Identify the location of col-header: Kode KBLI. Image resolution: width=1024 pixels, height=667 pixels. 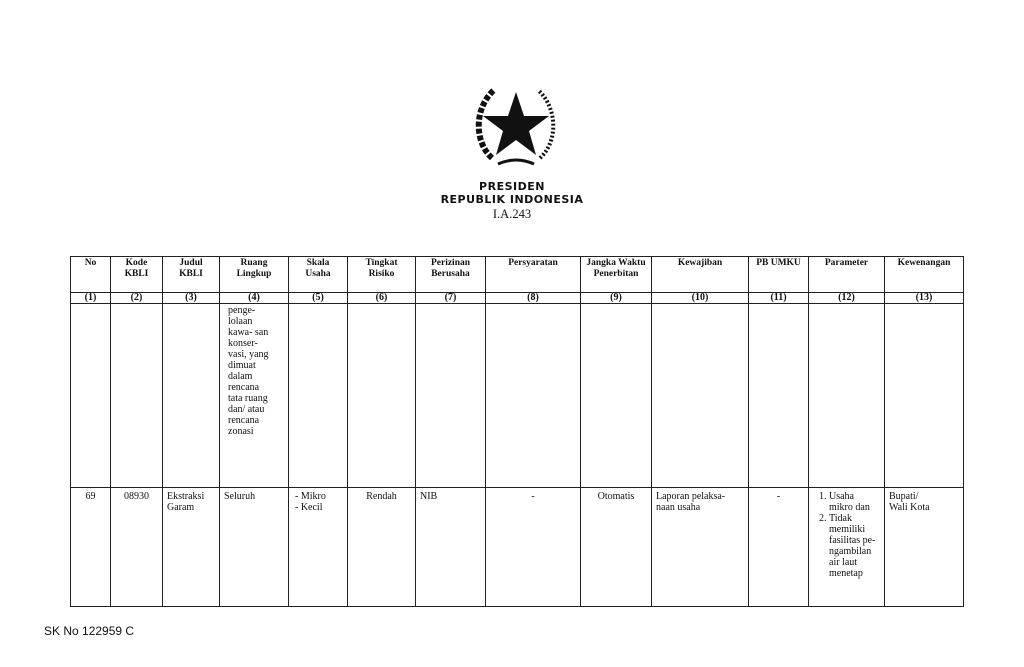
(136, 274).